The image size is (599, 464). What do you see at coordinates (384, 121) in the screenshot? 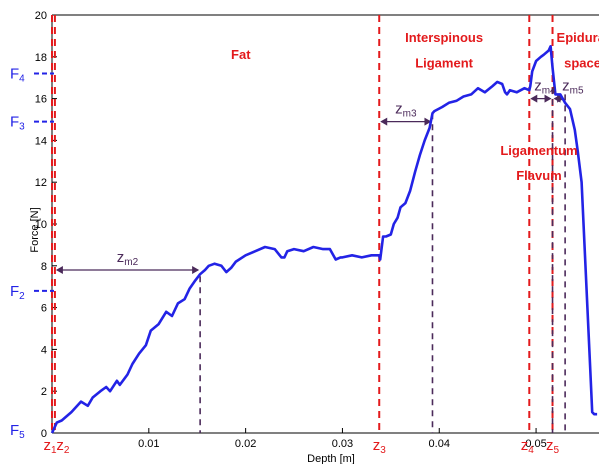
I see `zm3-arrow-left-head` at bounding box center [384, 121].